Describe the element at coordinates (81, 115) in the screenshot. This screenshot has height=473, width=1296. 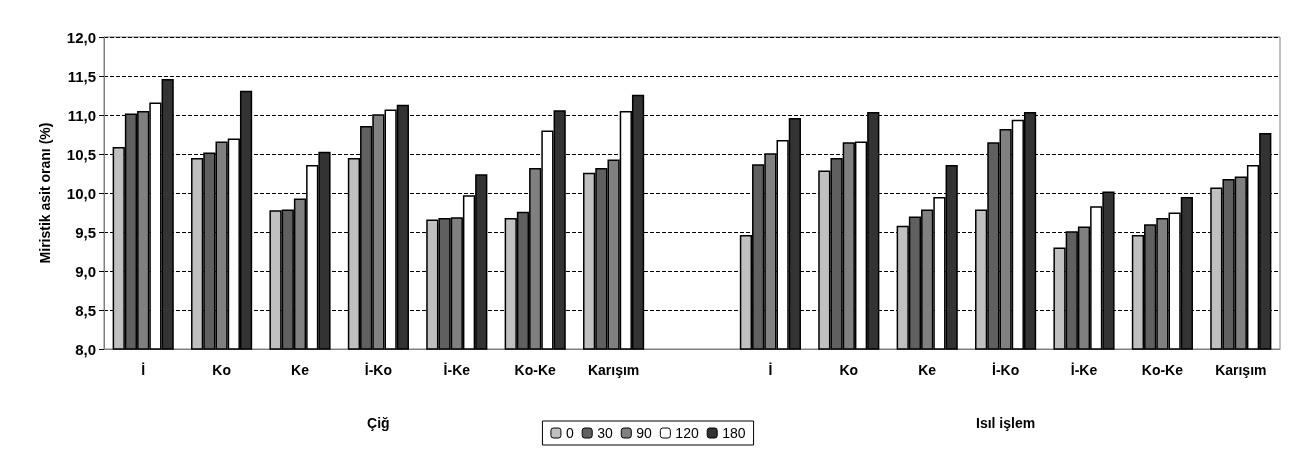
I see `y-tick-label: 11,0` at that location.